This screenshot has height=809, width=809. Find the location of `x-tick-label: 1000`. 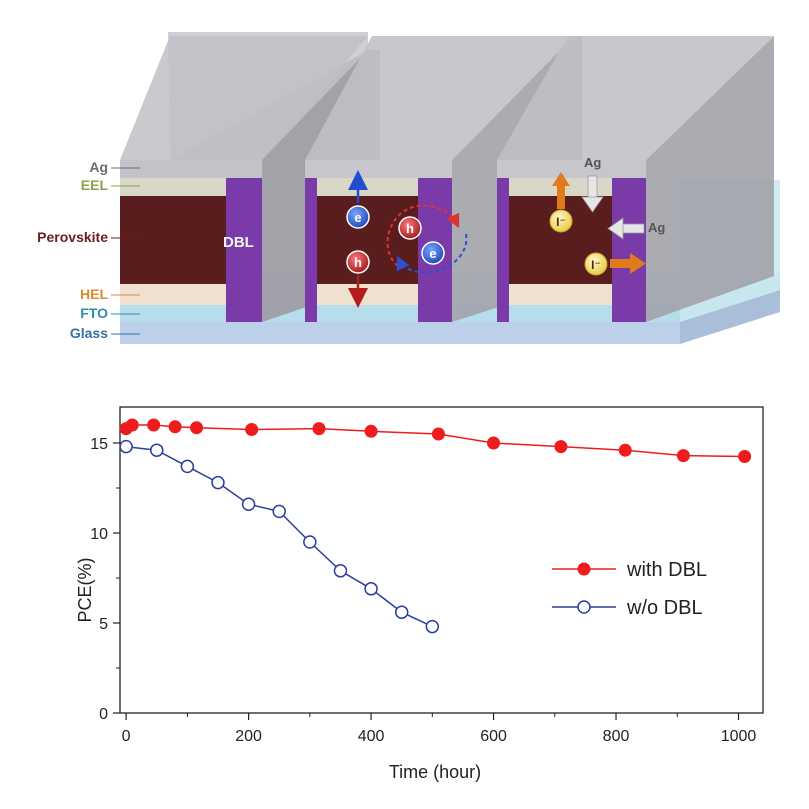

x-tick-label: 1000 is located at coordinates (739, 736).